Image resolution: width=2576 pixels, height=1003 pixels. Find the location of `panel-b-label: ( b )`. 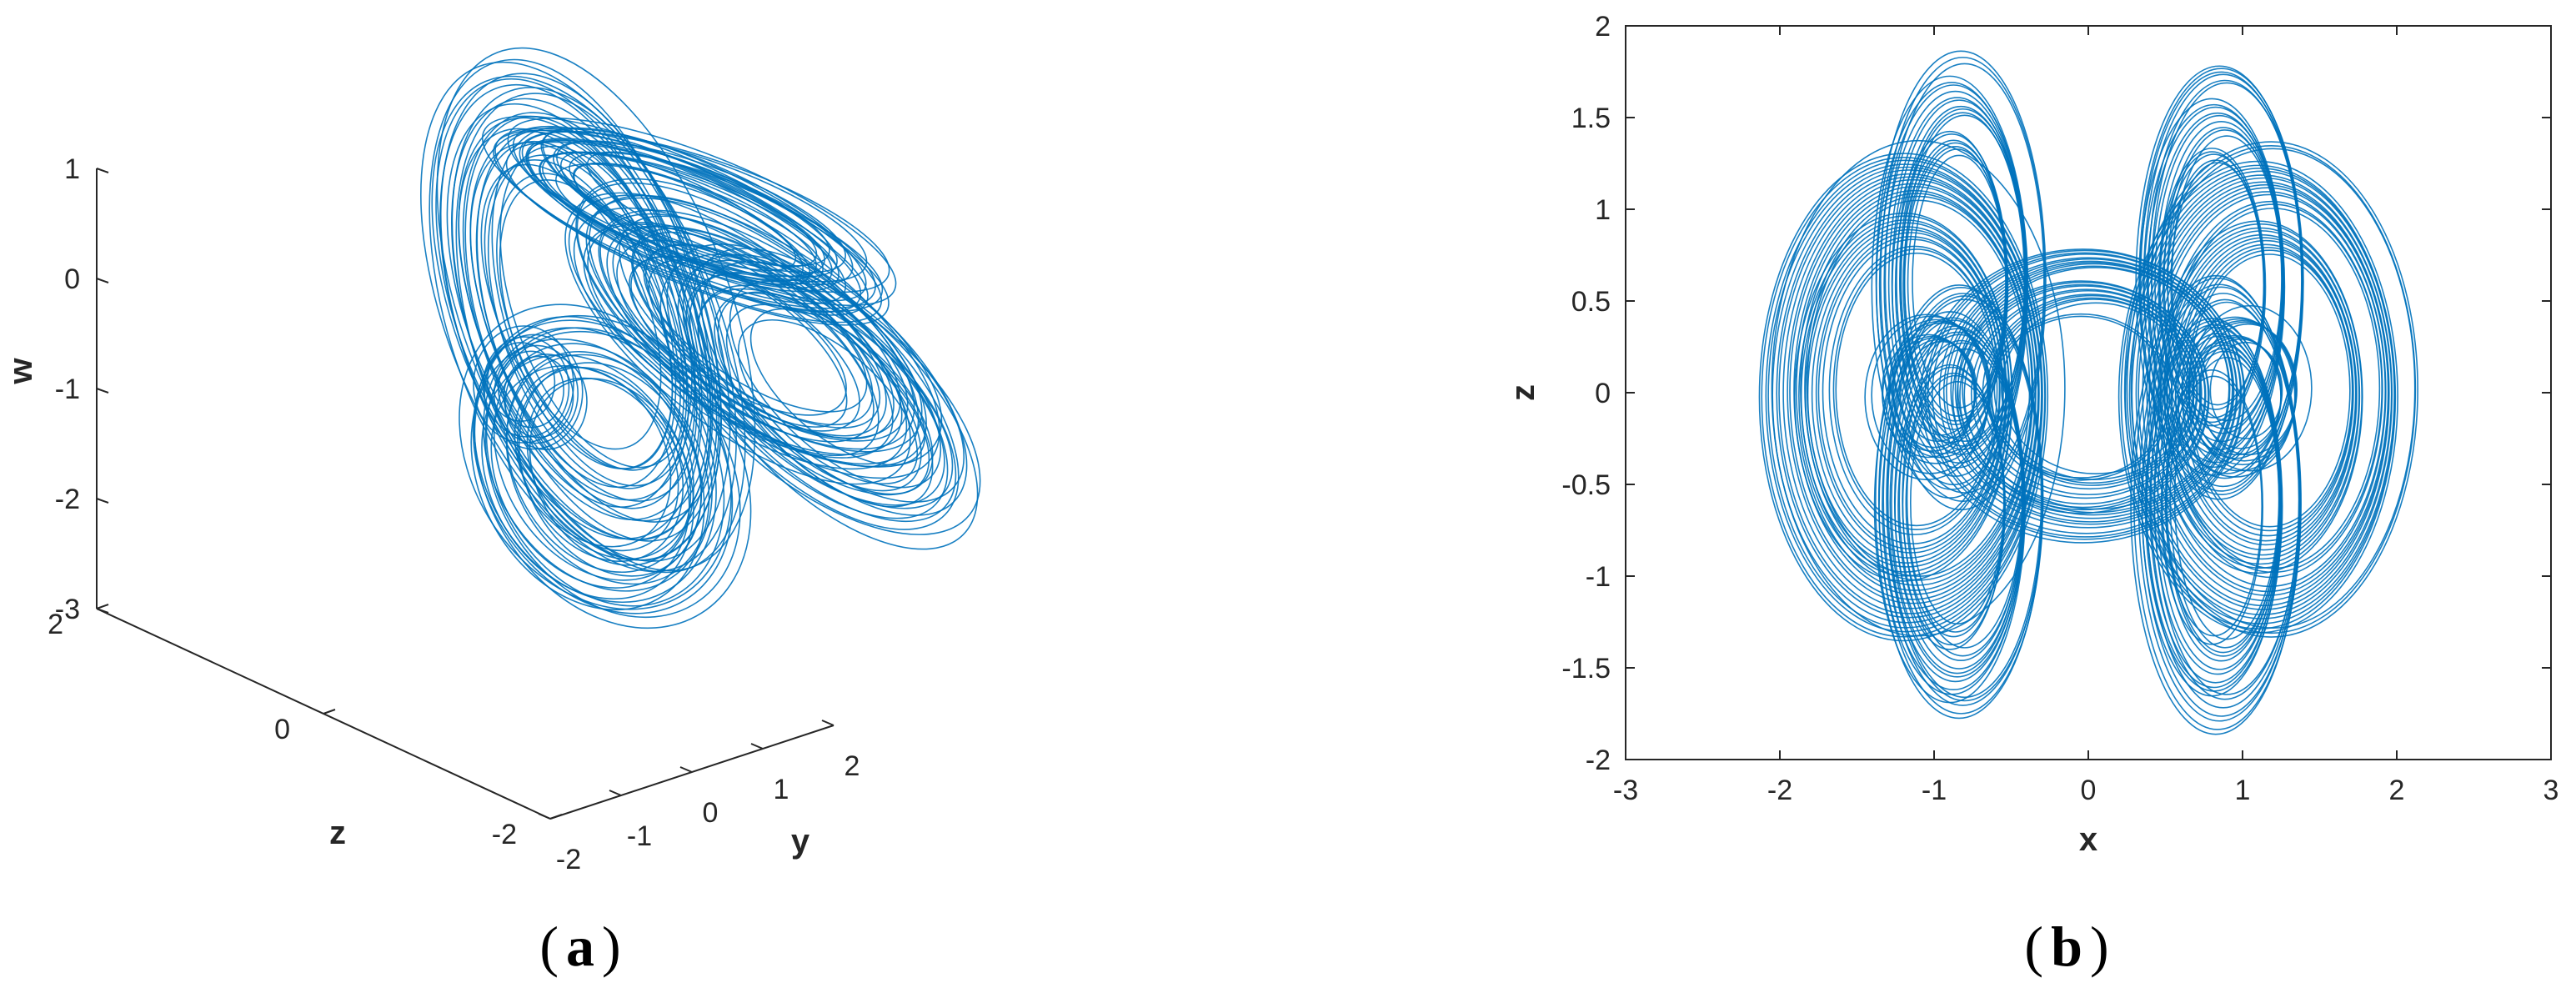

panel-b-label: ( b ) is located at coordinates (2066, 946).